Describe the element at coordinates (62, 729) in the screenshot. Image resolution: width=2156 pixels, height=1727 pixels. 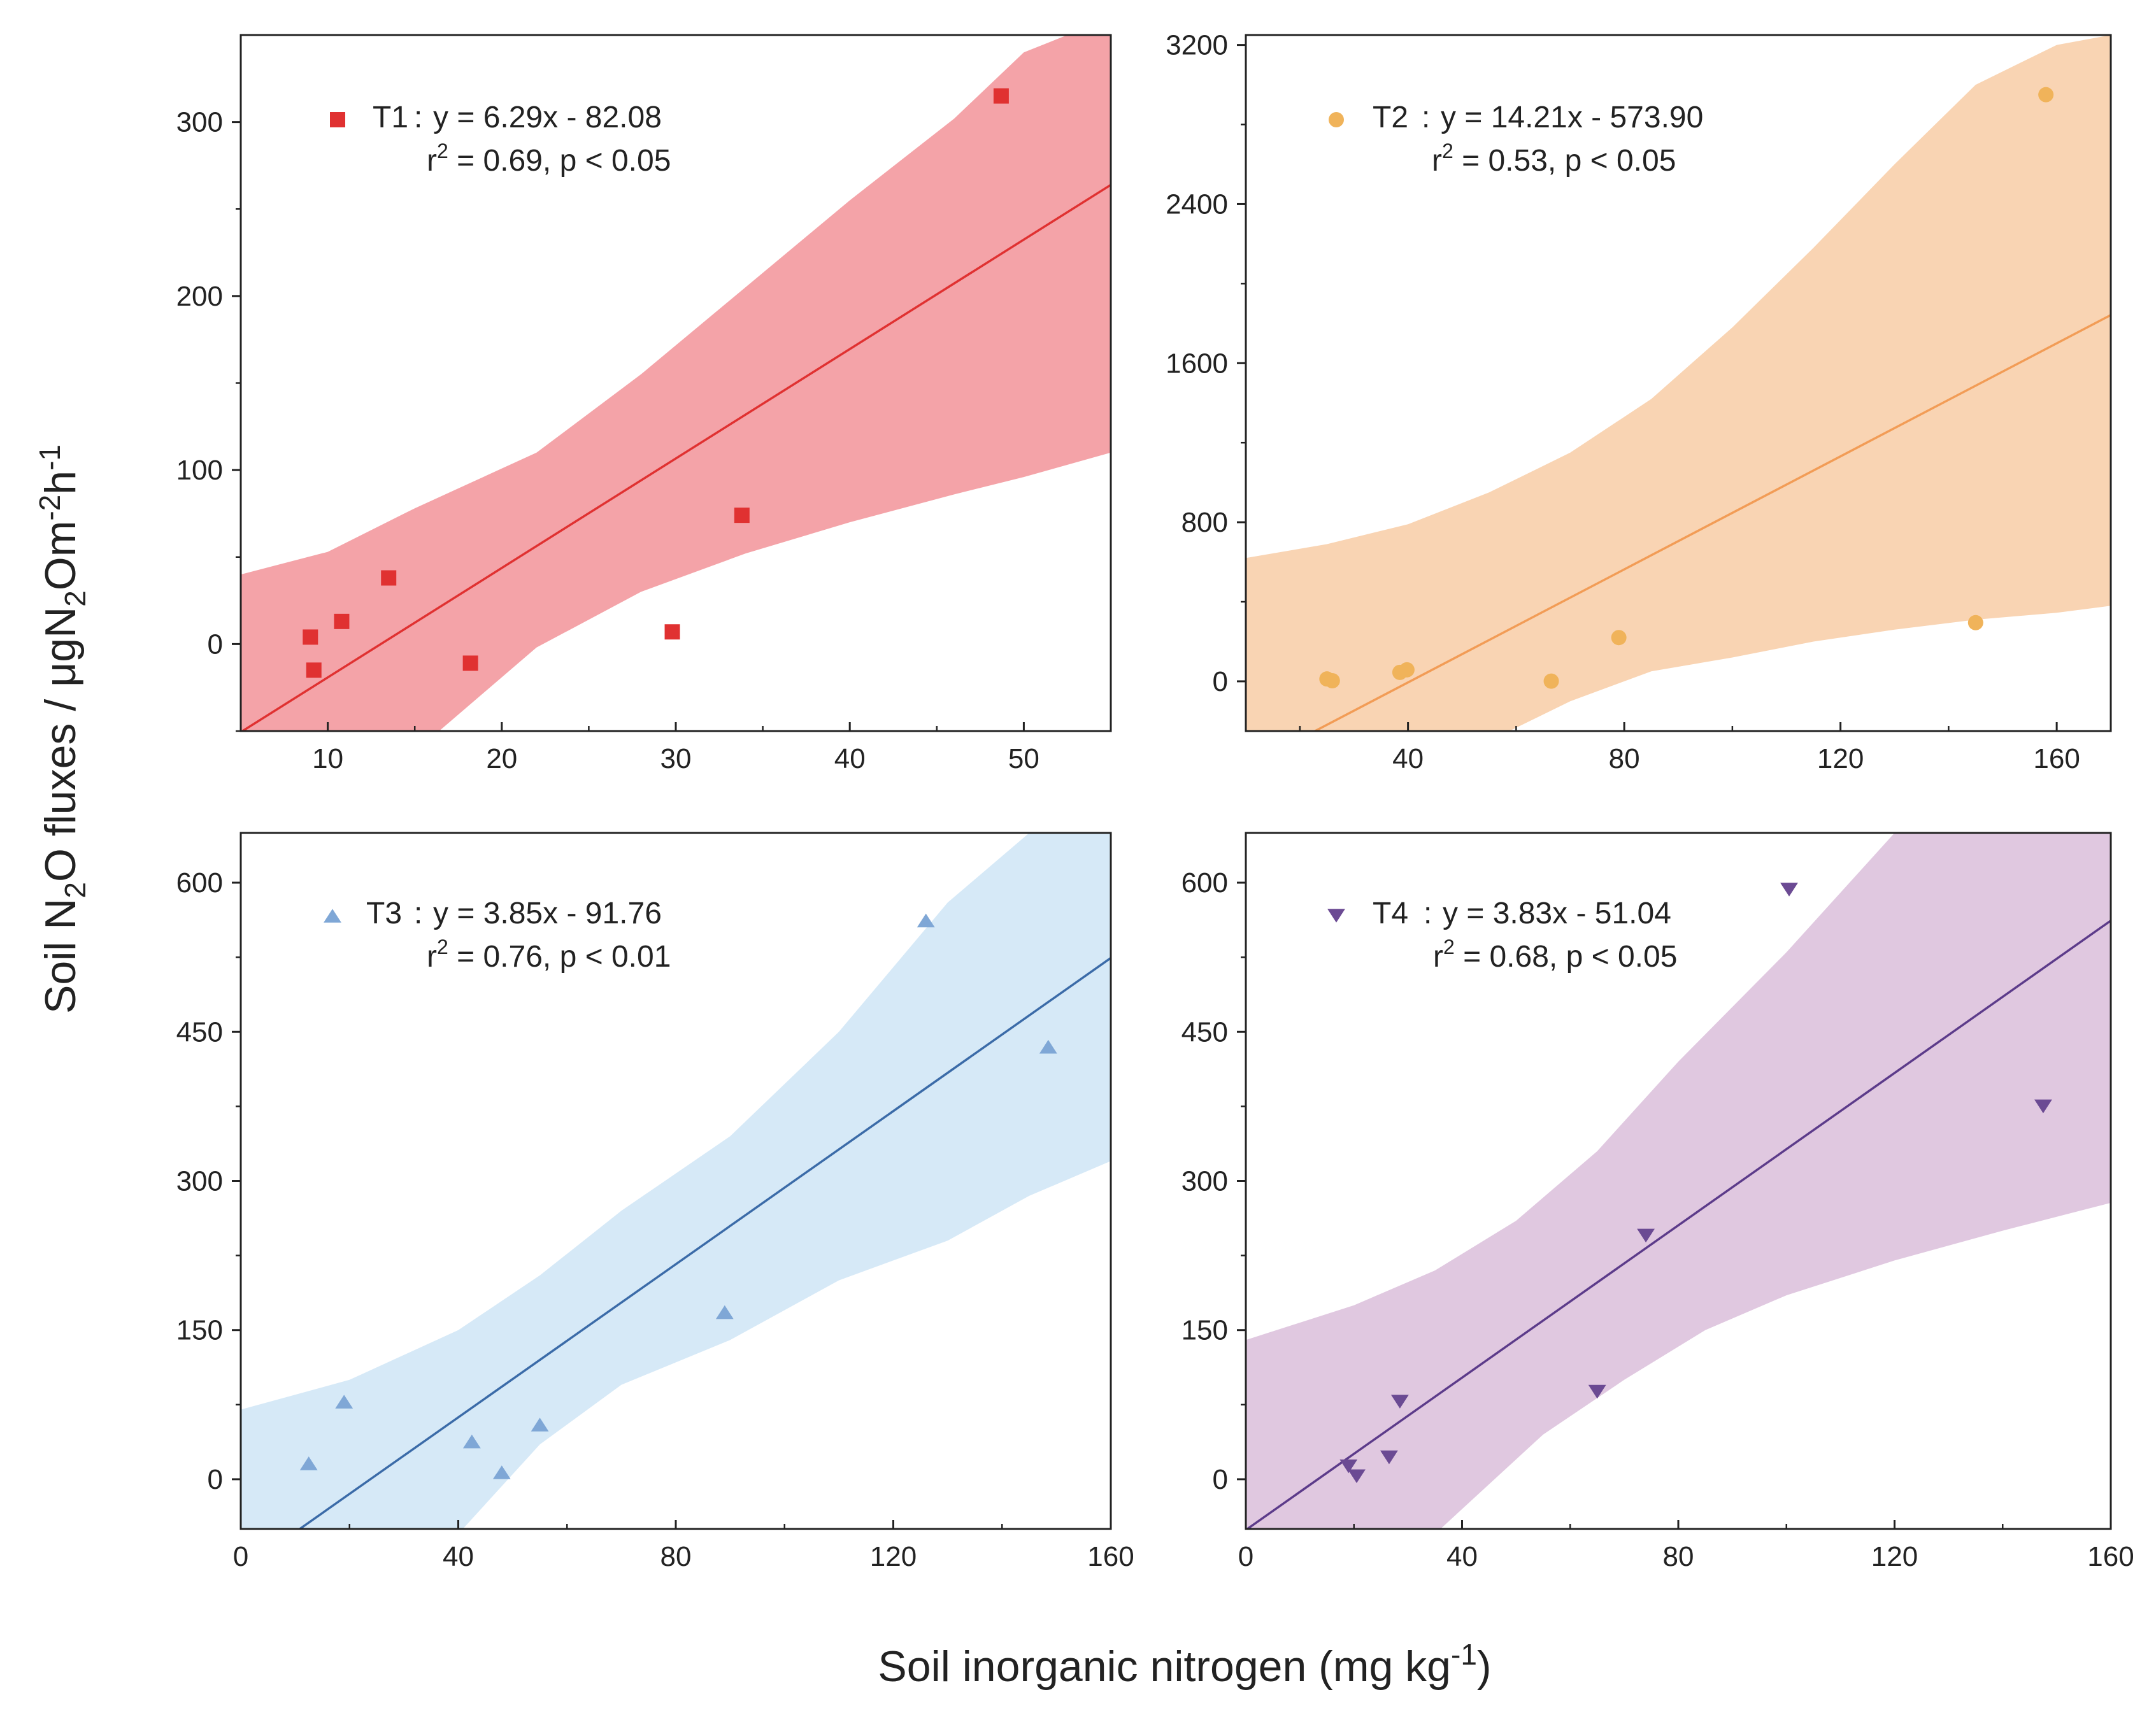
I see `y-axis-title: Soil N2O fluxes / μgN2Om-2h-1` at that location.